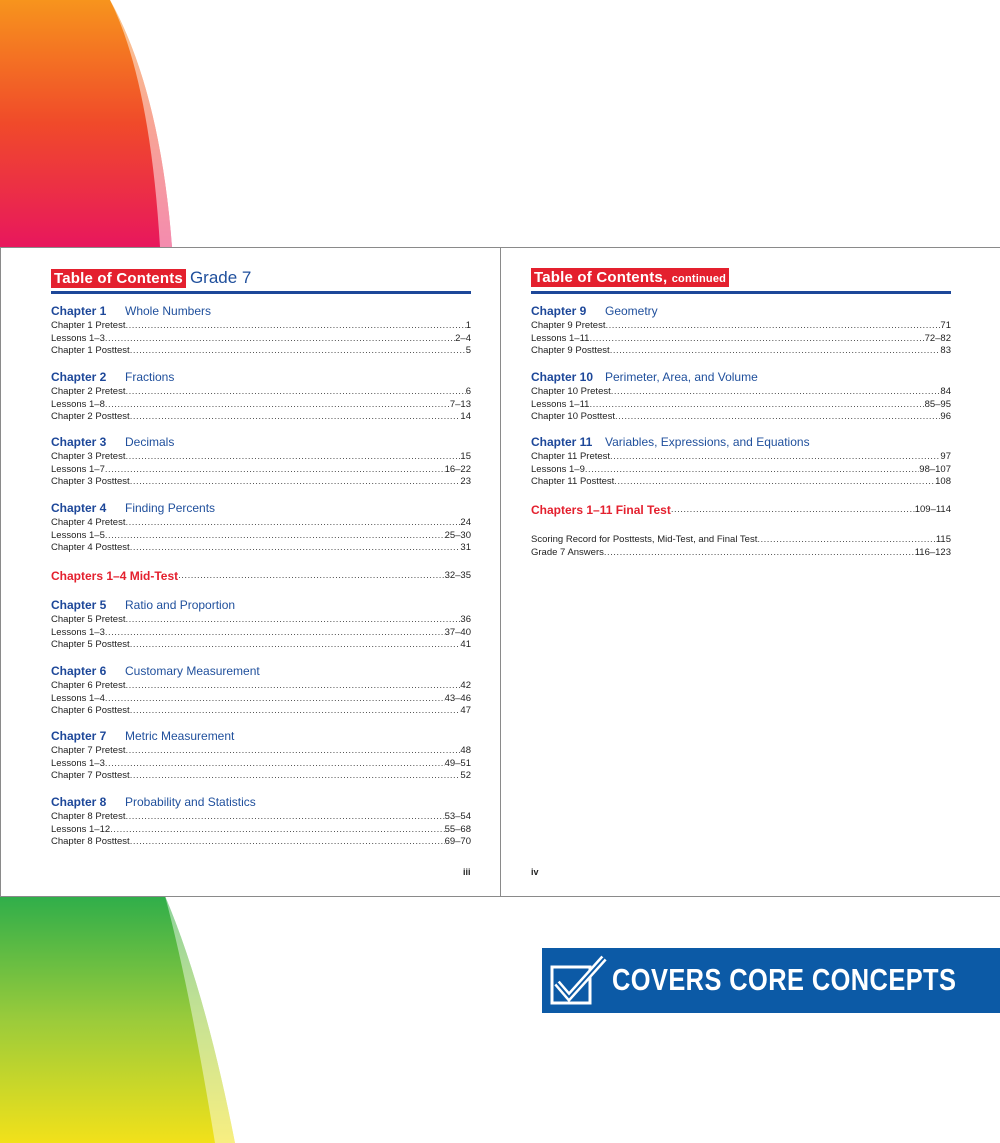 This screenshot has width=1000, height=1143. I want to click on entry-page: 47, so click(465, 711).